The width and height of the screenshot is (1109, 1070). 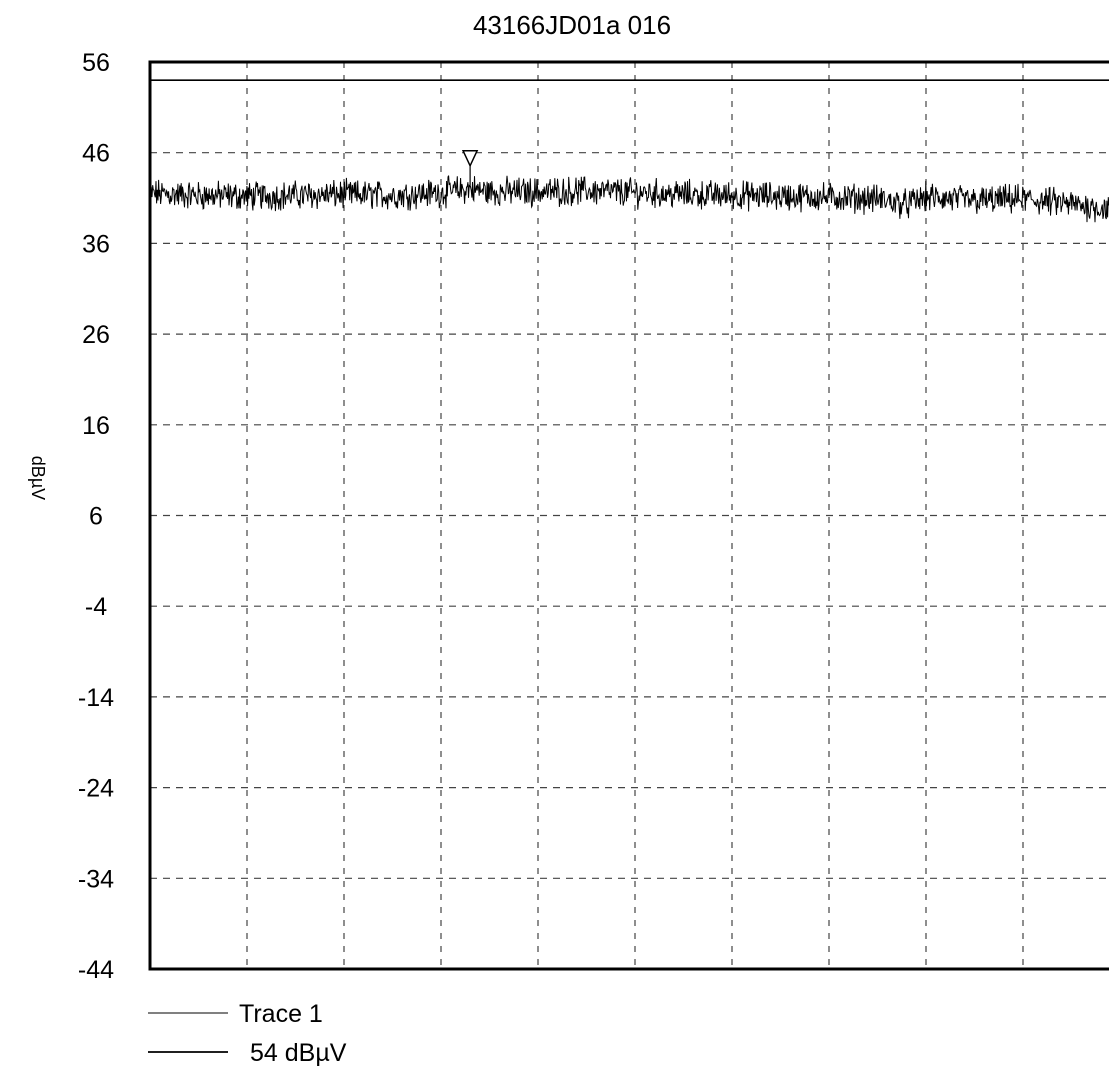 I want to click on y-tick-label: 36, so click(x=96, y=244).